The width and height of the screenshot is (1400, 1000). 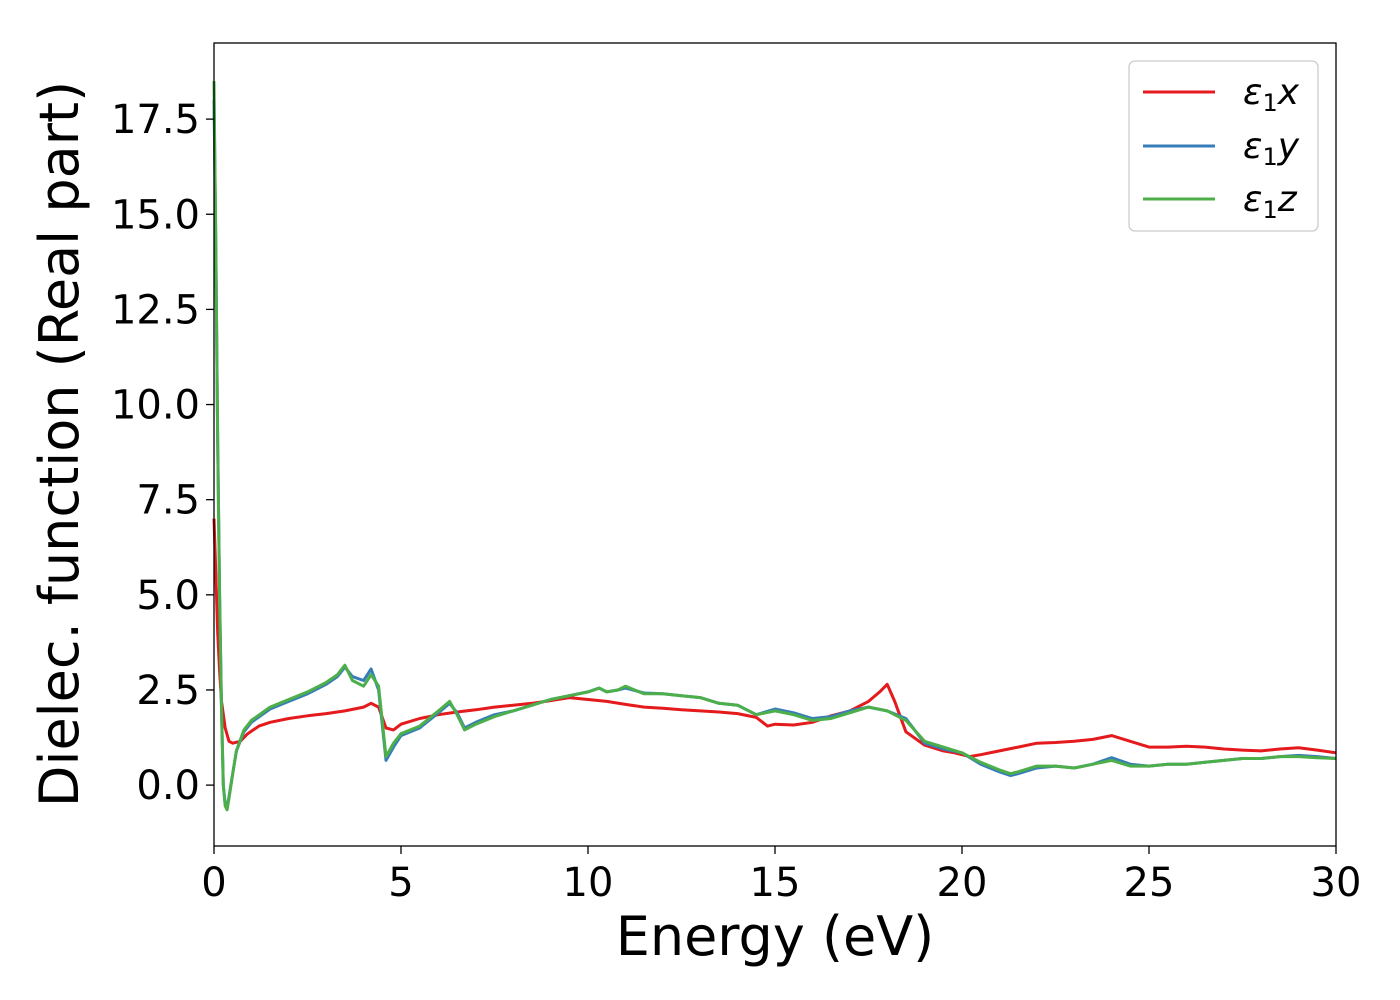 I want to click on y-tick-label: 0.0, so click(x=168, y=786).